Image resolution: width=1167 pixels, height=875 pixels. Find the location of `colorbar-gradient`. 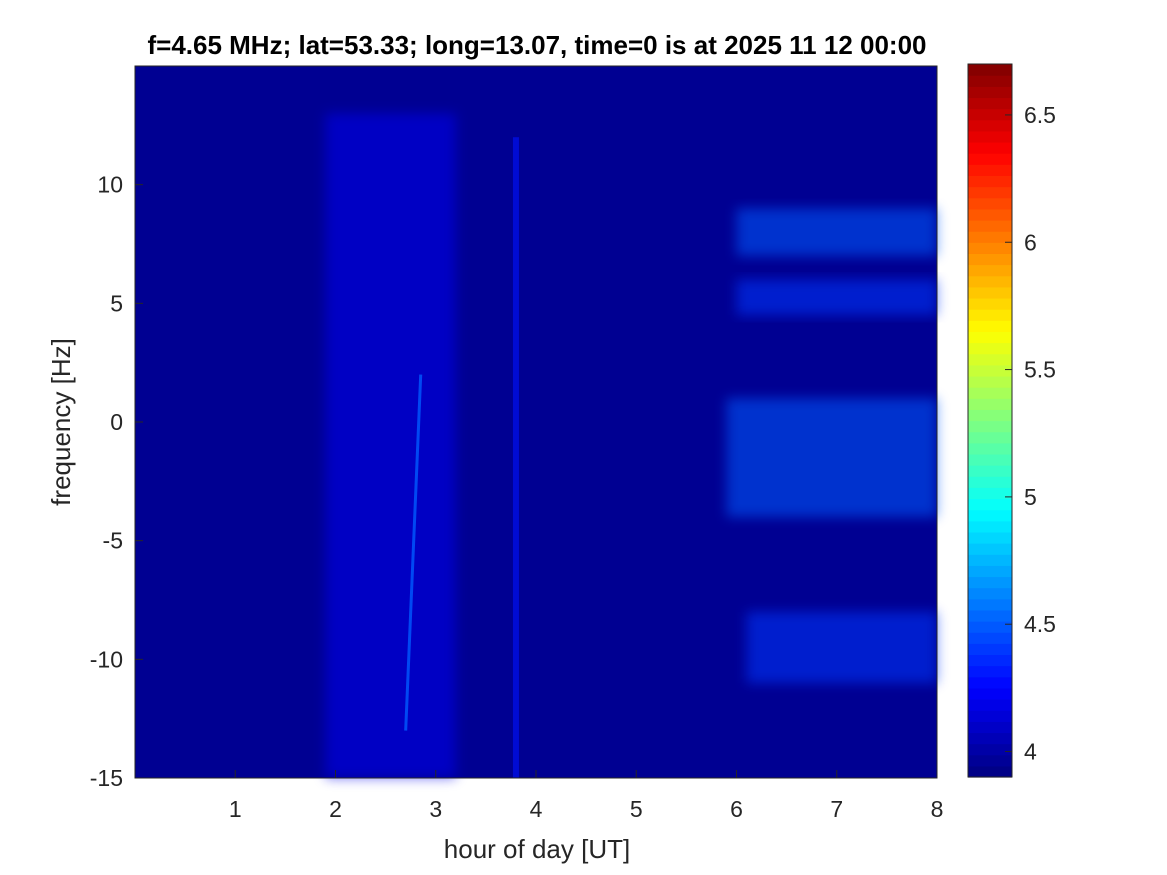

colorbar-gradient is located at coordinates (990, 421).